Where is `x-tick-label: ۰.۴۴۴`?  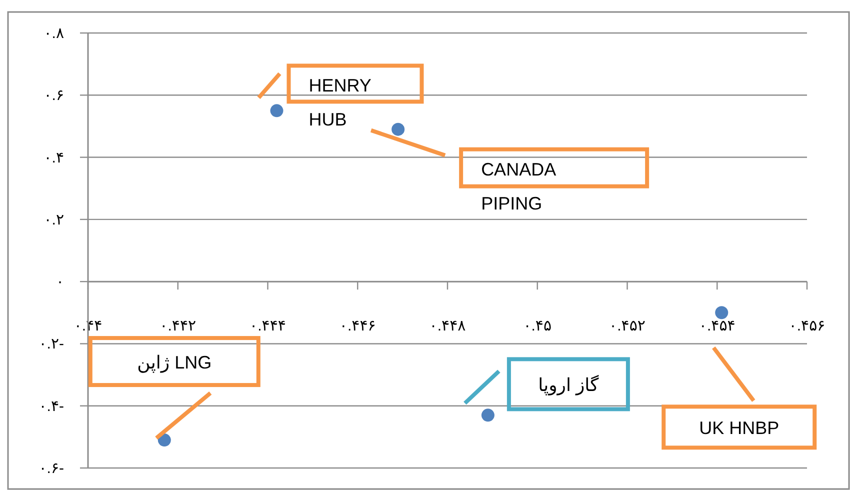
x-tick-label: ۰.۴۴۴ is located at coordinates (268, 326).